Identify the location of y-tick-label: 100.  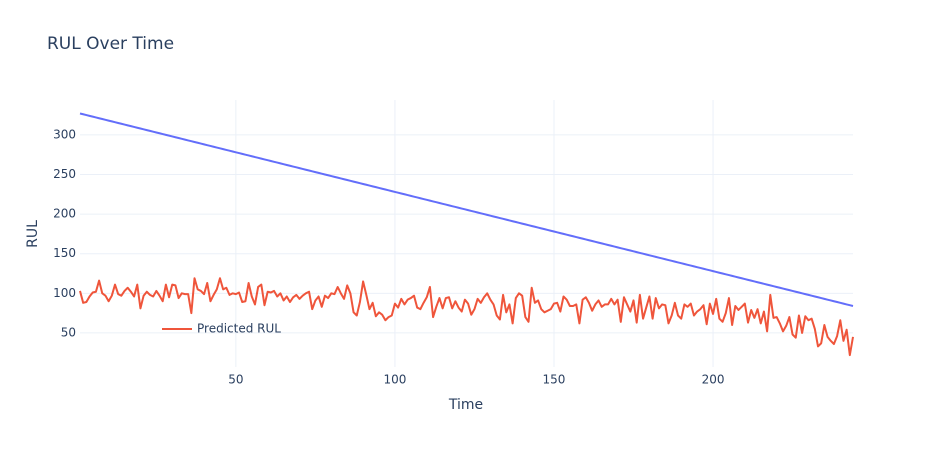
(64, 293).